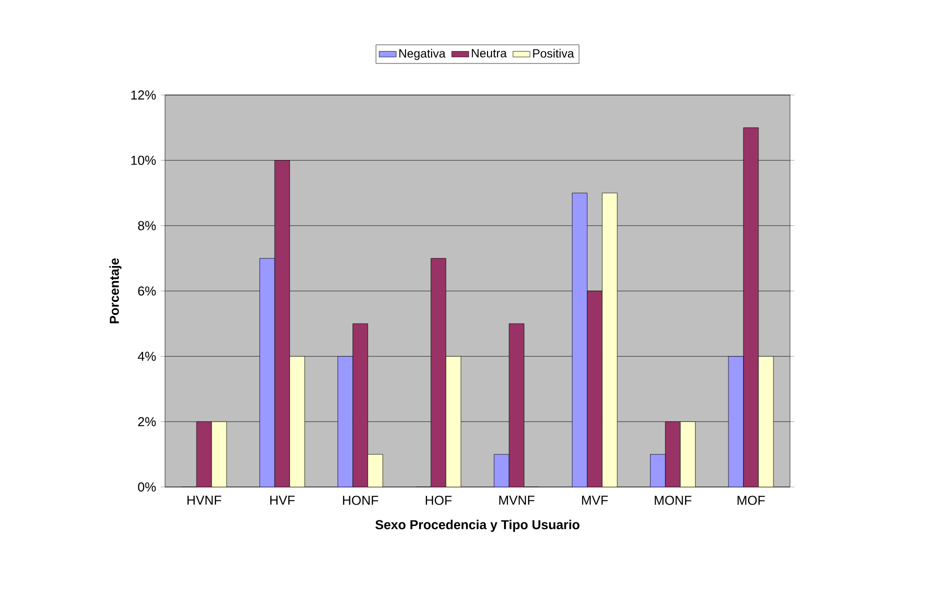  Describe the element at coordinates (147, 356) in the screenshot. I see `y-tick-label: 4%` at that location.